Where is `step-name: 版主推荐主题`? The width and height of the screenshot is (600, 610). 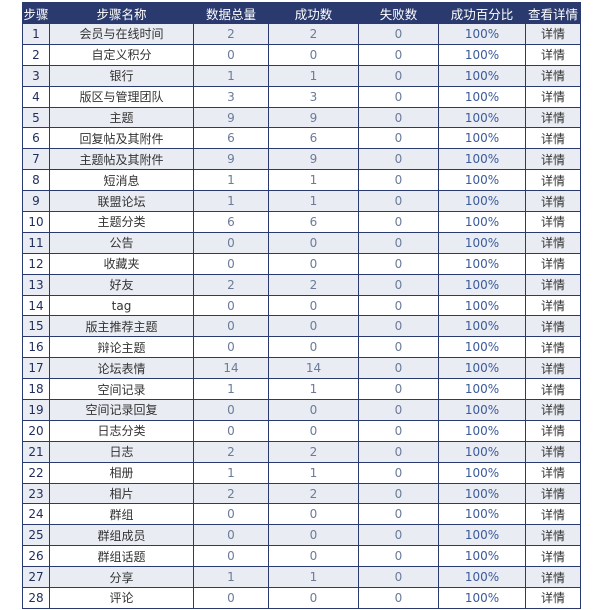
step-name: 版主推荐主题 is located at coordinates (121, 326).